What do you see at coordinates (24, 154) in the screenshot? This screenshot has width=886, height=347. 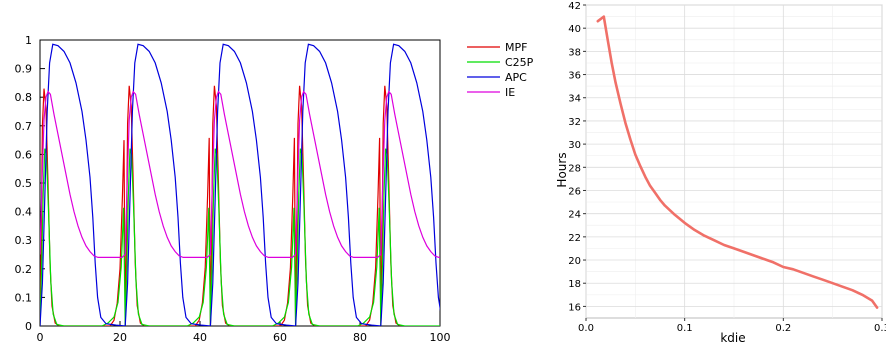 I see `y-tick-label: 0.6` at bounding box center [24, 154].